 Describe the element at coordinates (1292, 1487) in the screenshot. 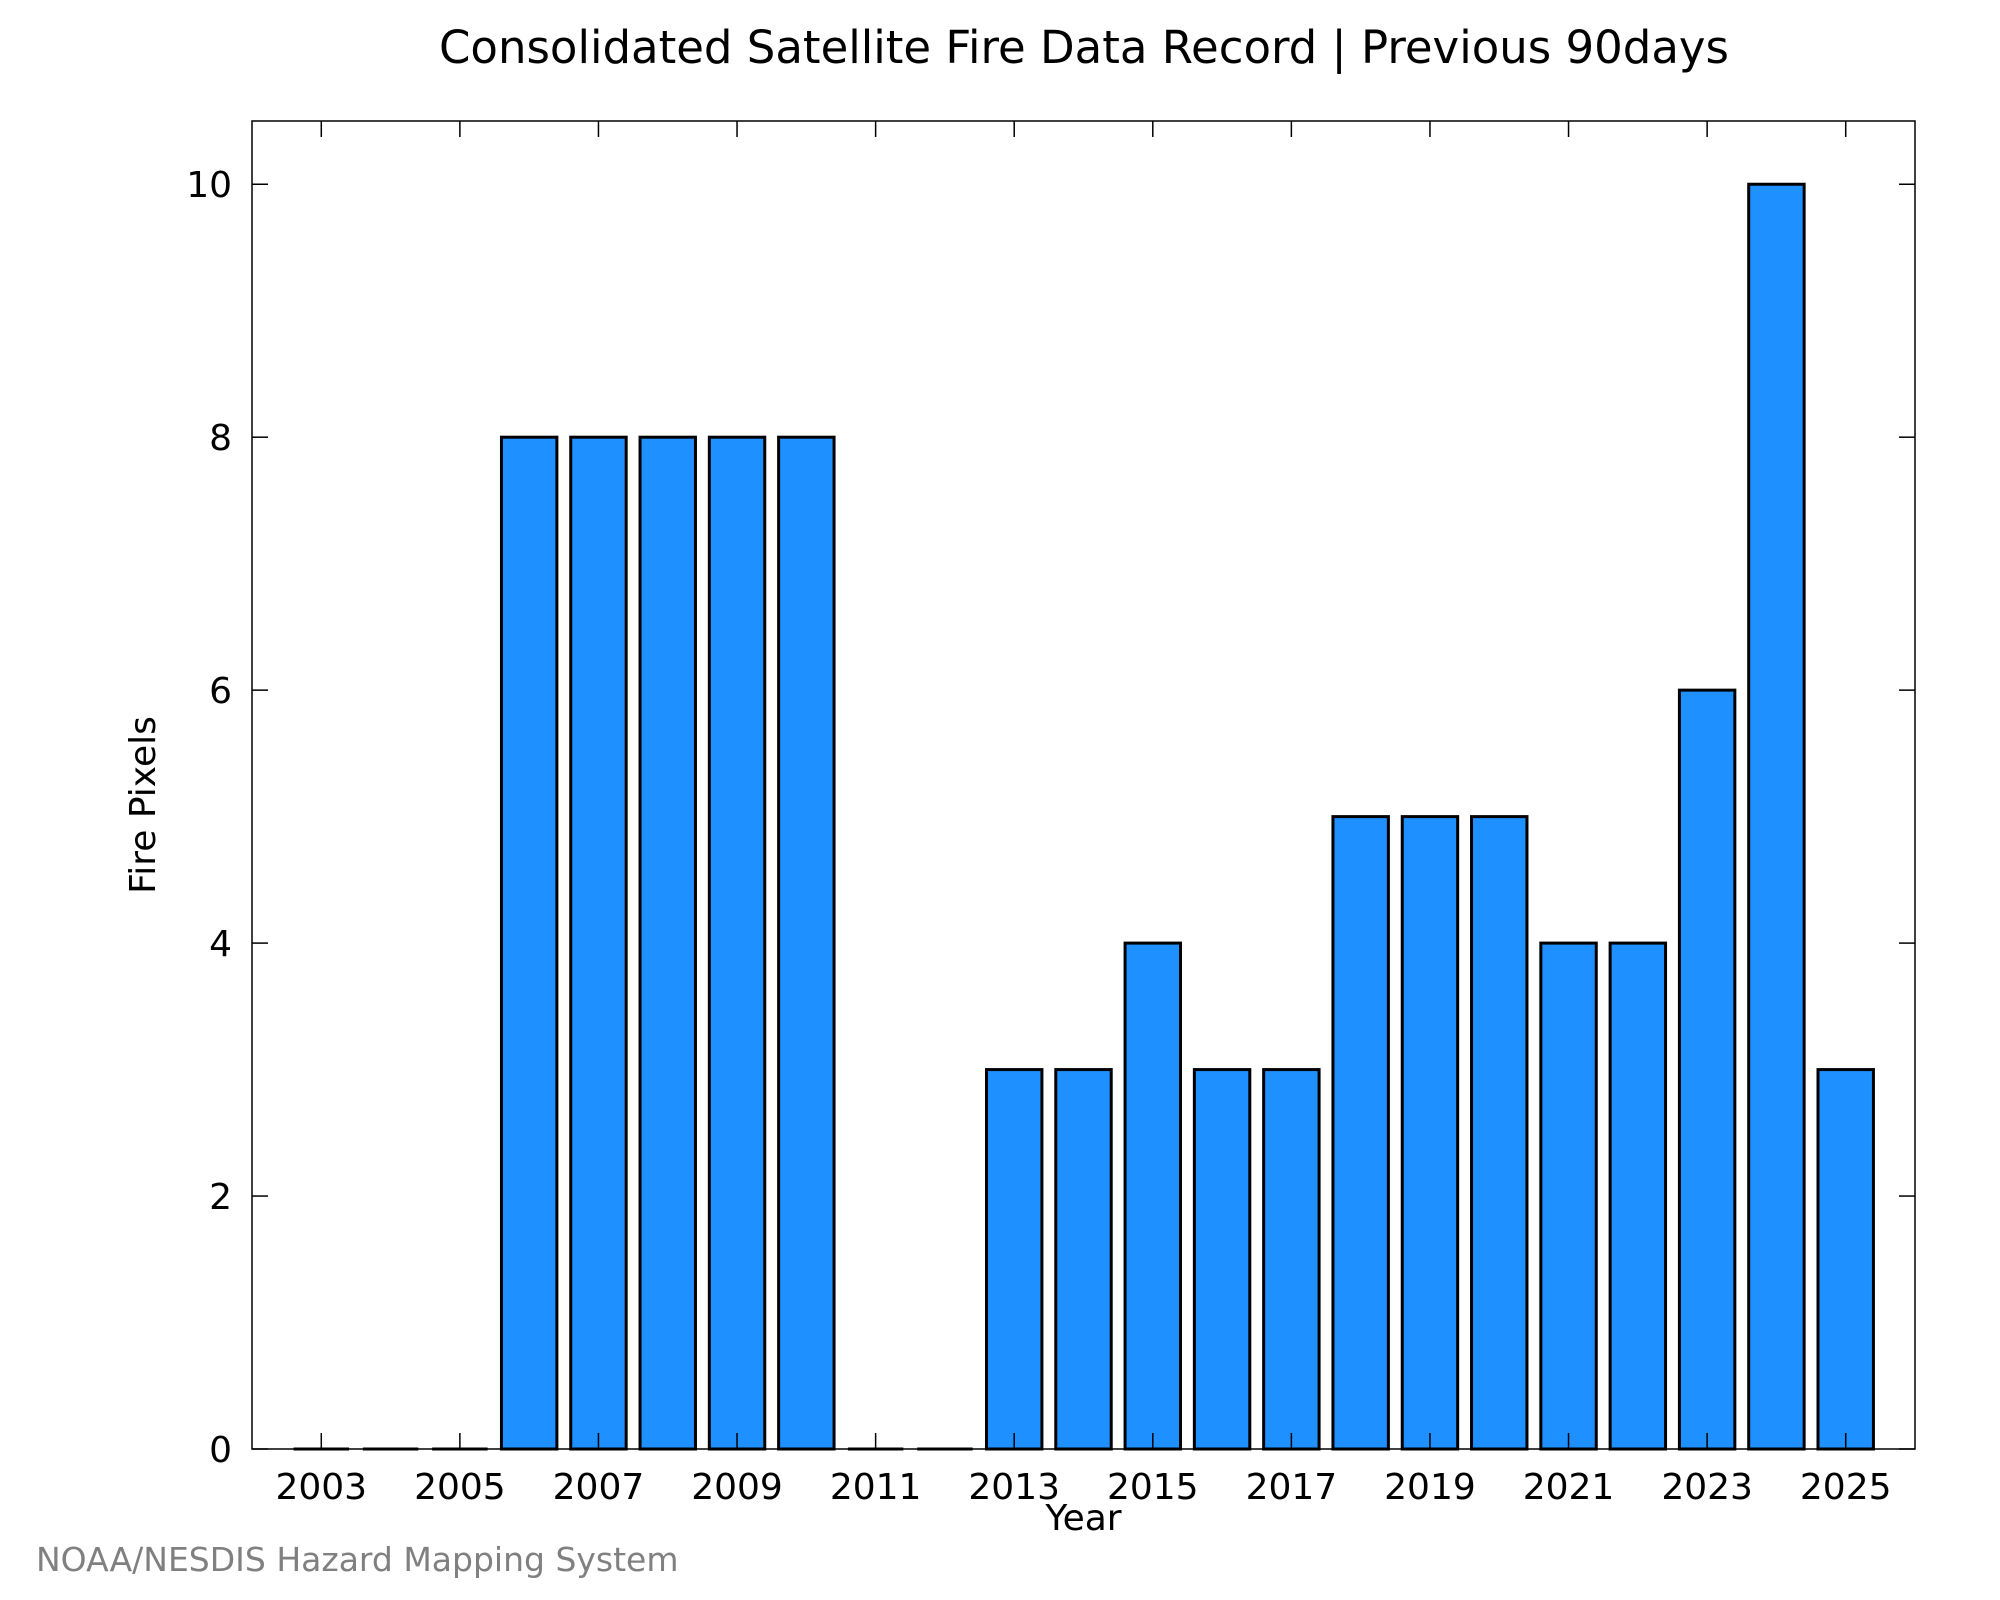

I see `x-tick-label-2017: 2017` at that location.